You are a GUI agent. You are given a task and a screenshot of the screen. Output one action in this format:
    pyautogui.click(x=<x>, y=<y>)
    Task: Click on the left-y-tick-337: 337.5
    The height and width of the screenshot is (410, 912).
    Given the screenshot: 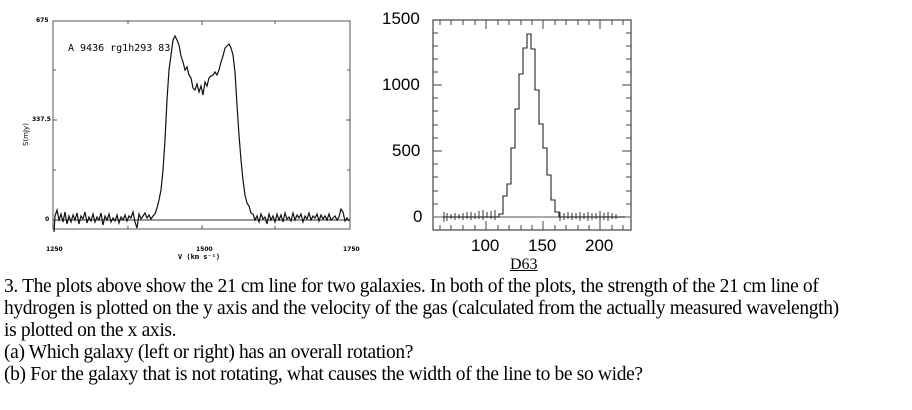 What is the action you would take?
    pyautogui.click(x=41, y=119)
    